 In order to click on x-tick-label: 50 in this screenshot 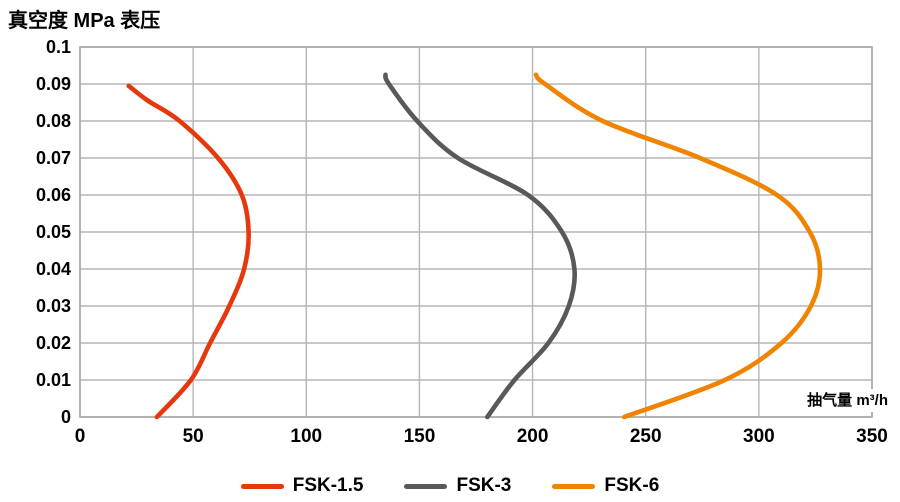, I will do `click(193, 436)`.